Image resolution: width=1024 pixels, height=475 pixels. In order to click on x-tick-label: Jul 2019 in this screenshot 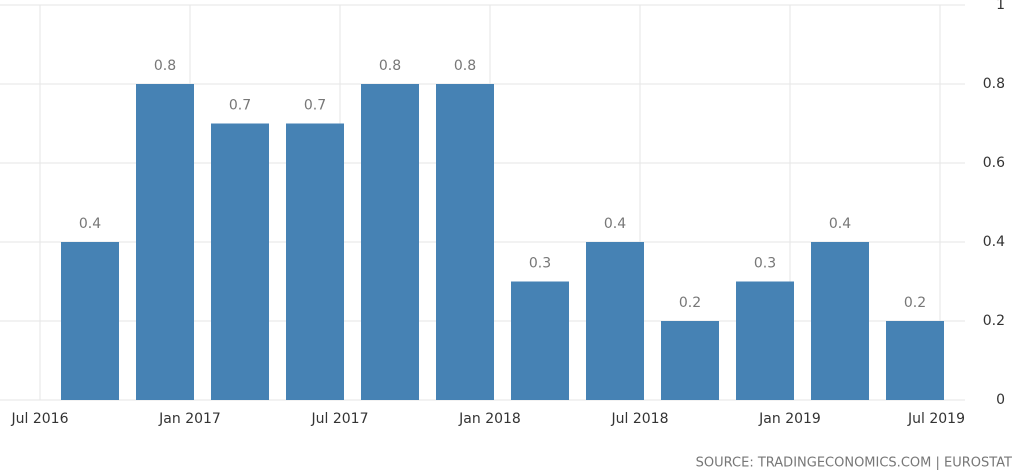, I will do `click(936, 419)`.